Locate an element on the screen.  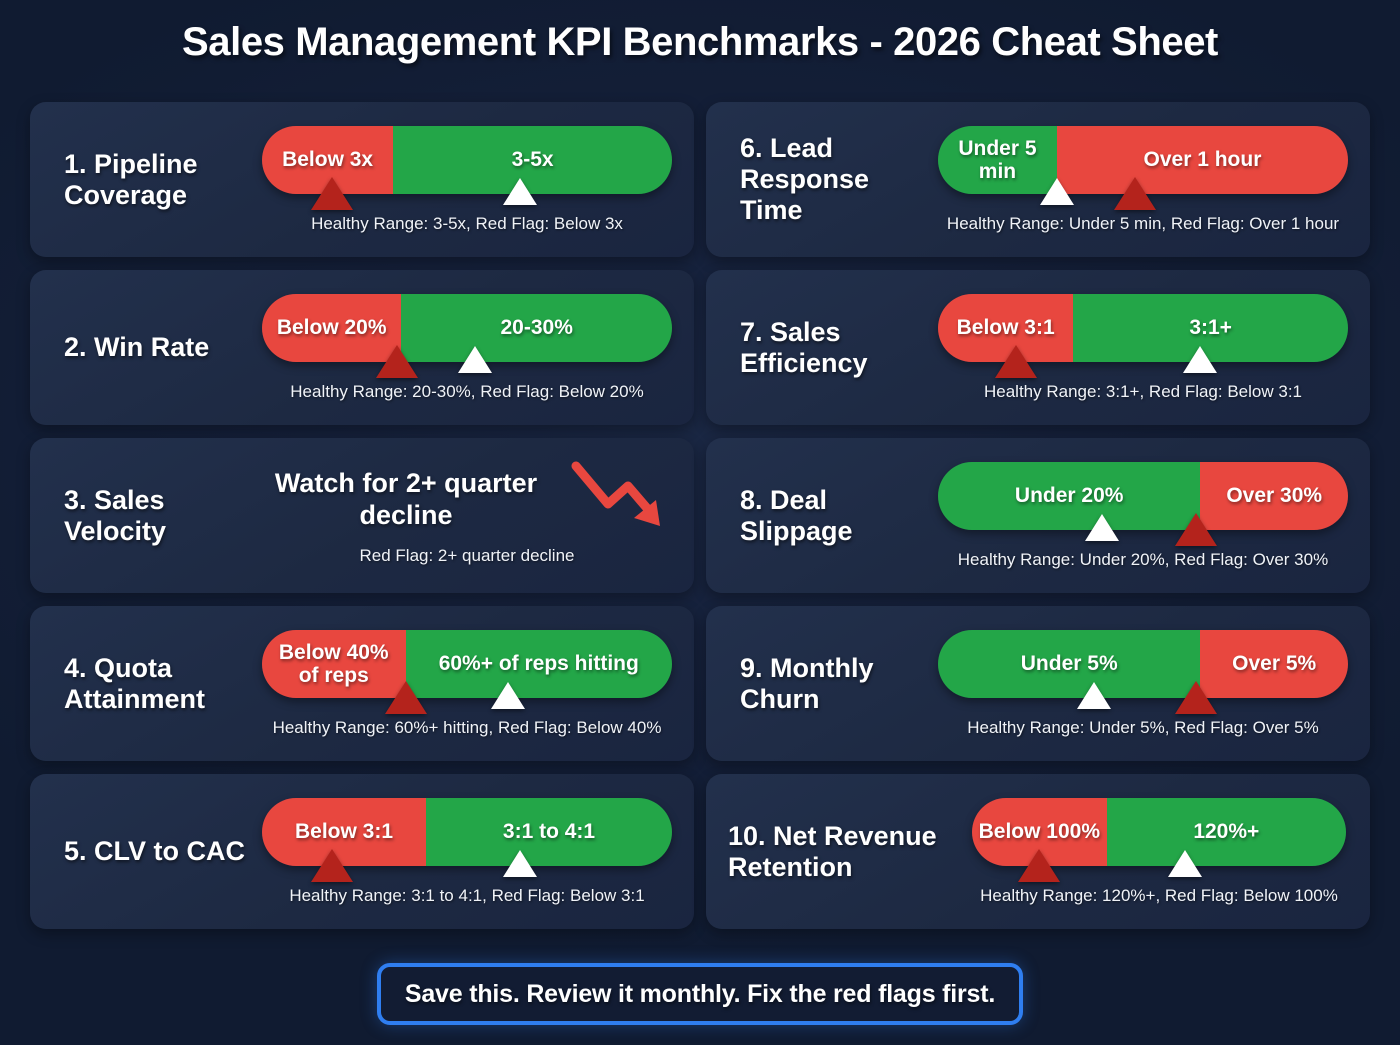
kpi-gauge: Below 3:1 3:1+ is located at coordinates (1143, 336).